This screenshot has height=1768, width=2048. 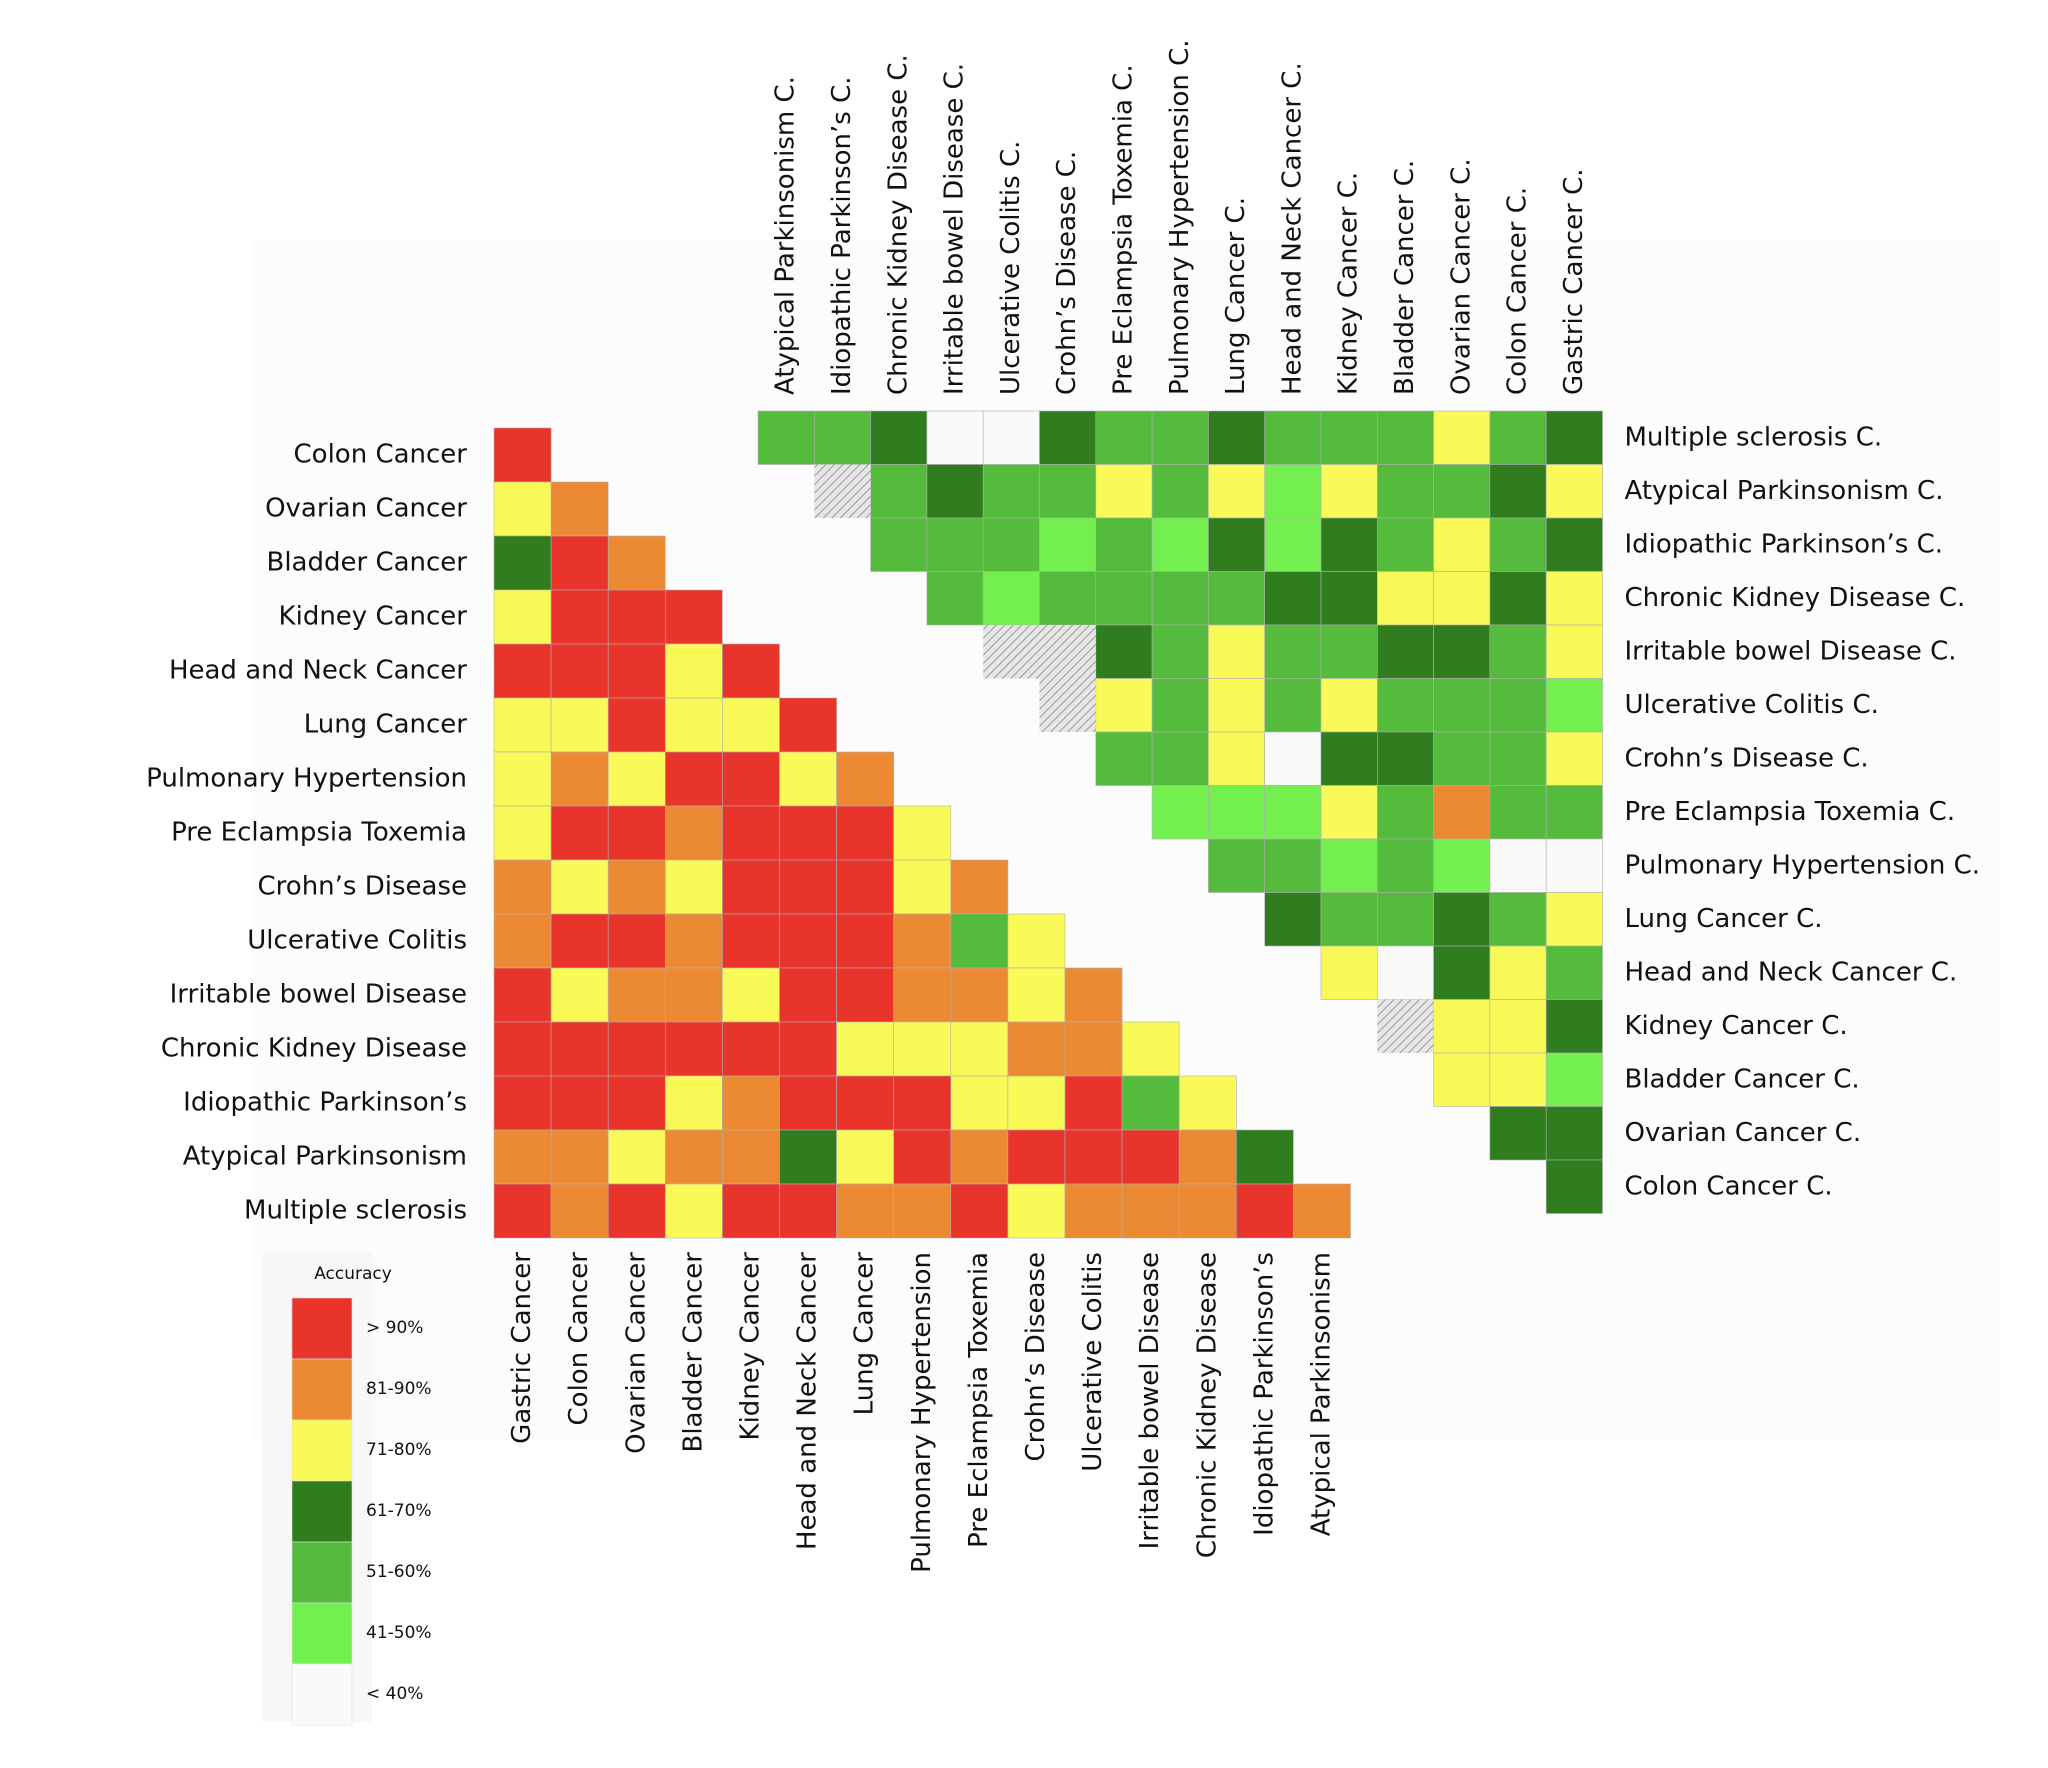 What do you see at coordinates (1207, 1405) in the screenshot?
I see `column-label: Chronic Kidney Disease` at bounding box center [1207, 1405].